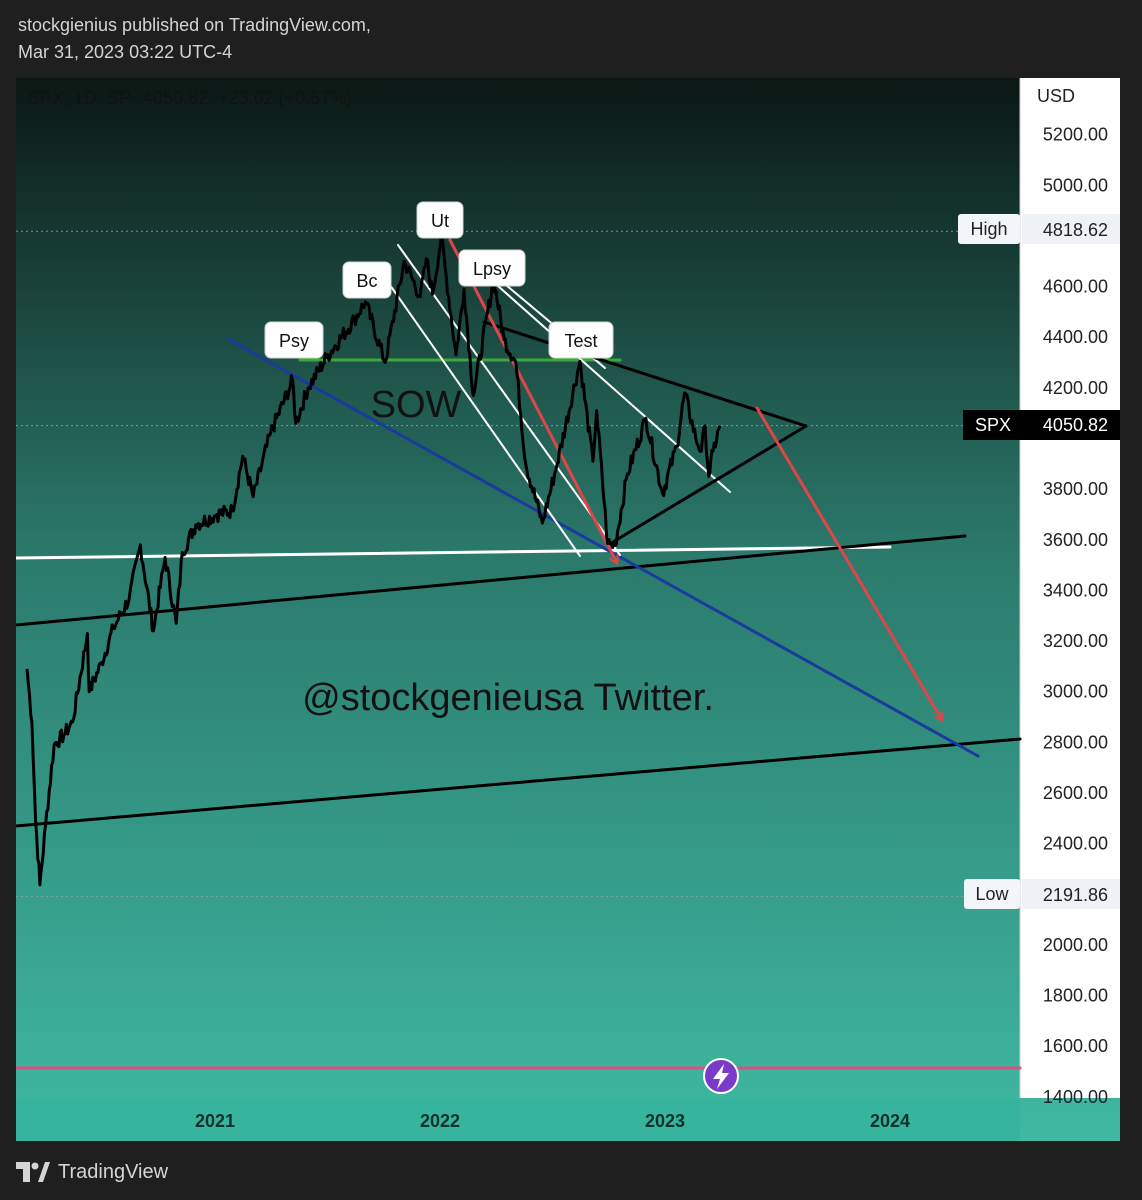 The height and width of the screenshot is (1200, 1142). Describe the element at coordinates (1039, 229) in the screenshot. I see `high-marker: High 4818.62` at that location.